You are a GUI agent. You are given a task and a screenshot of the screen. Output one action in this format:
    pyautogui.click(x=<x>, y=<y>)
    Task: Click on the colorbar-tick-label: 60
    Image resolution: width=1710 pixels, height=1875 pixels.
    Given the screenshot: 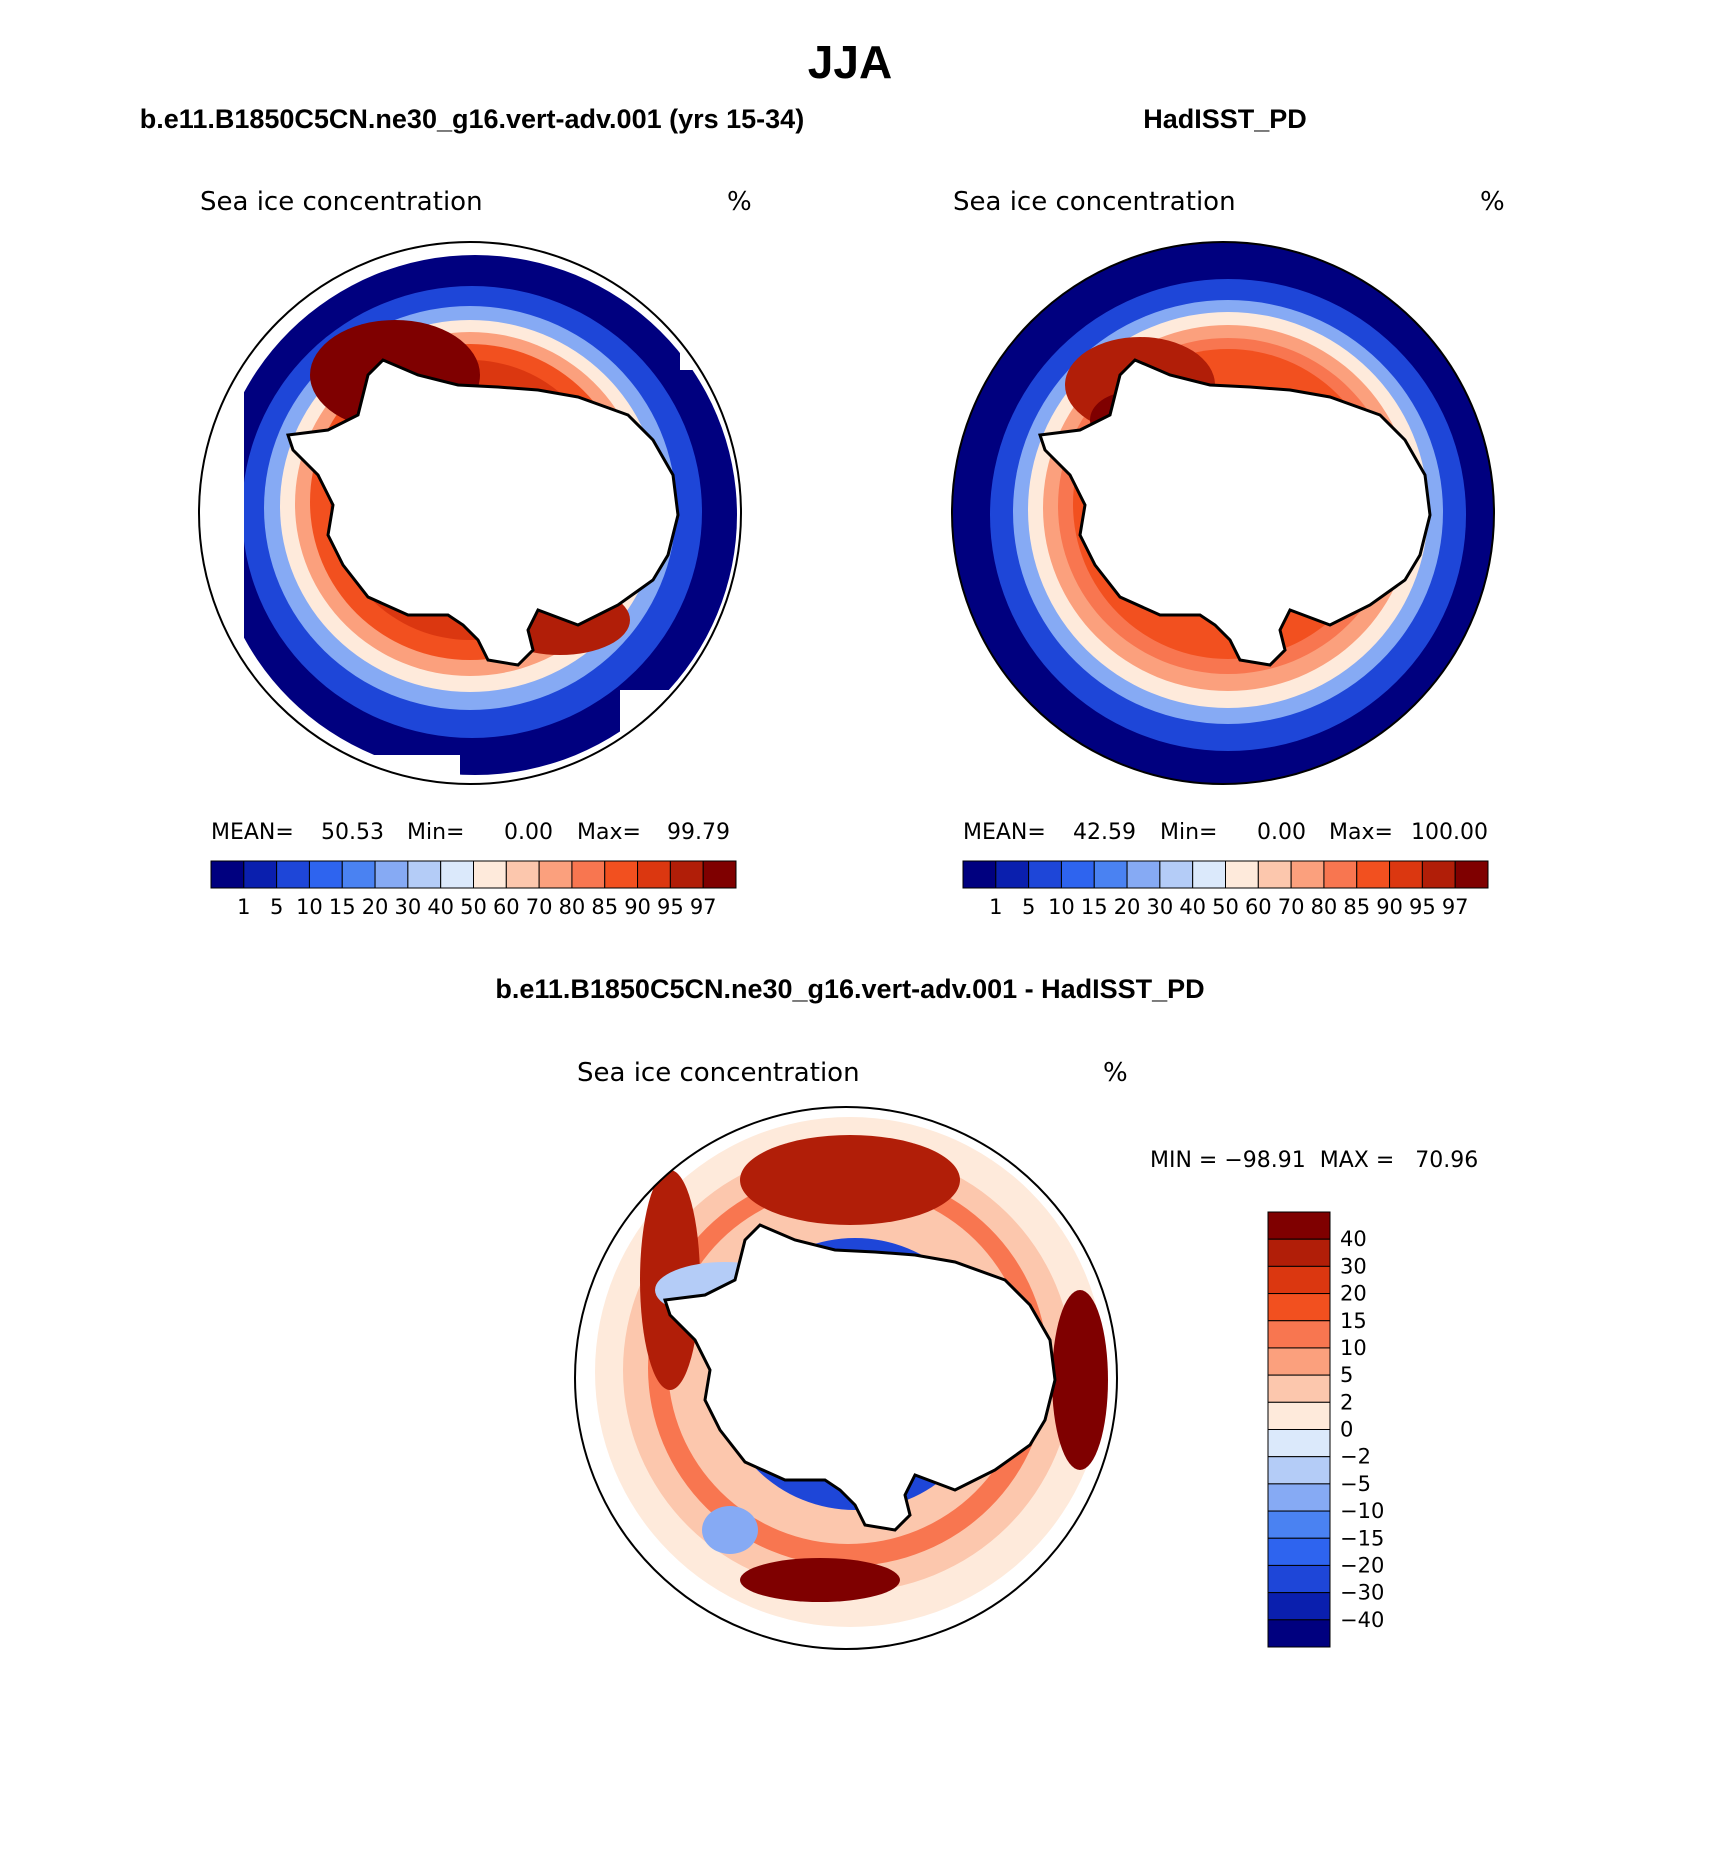 What is the action you would take?
    pyautogui.click(x=506, y=907)
    